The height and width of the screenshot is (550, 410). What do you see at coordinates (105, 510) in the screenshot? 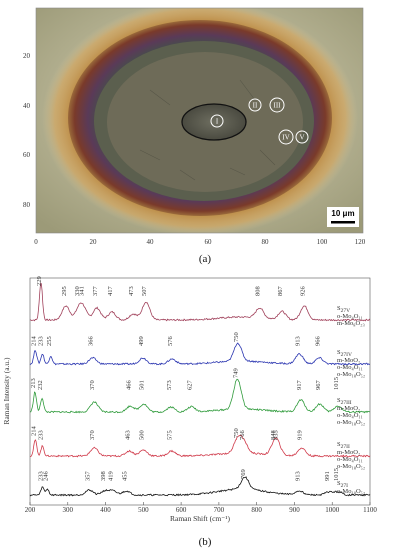
I see `x-tick-label: 400` at bounding box center [105, 510].